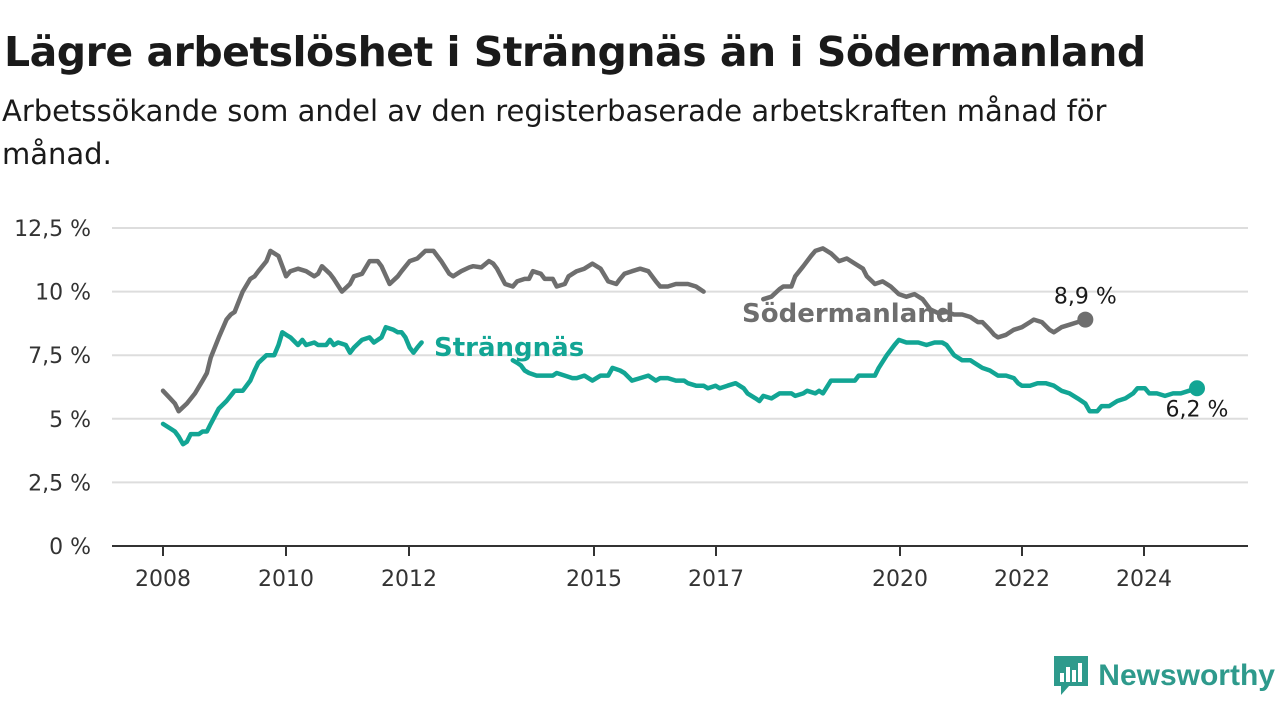 The height and width of the screenshot is (720, 1280). What do you see at coordinates (70, 420) in the screenshot?
I see `y-tick-label: 5 %` at bounding box center [70, 420].